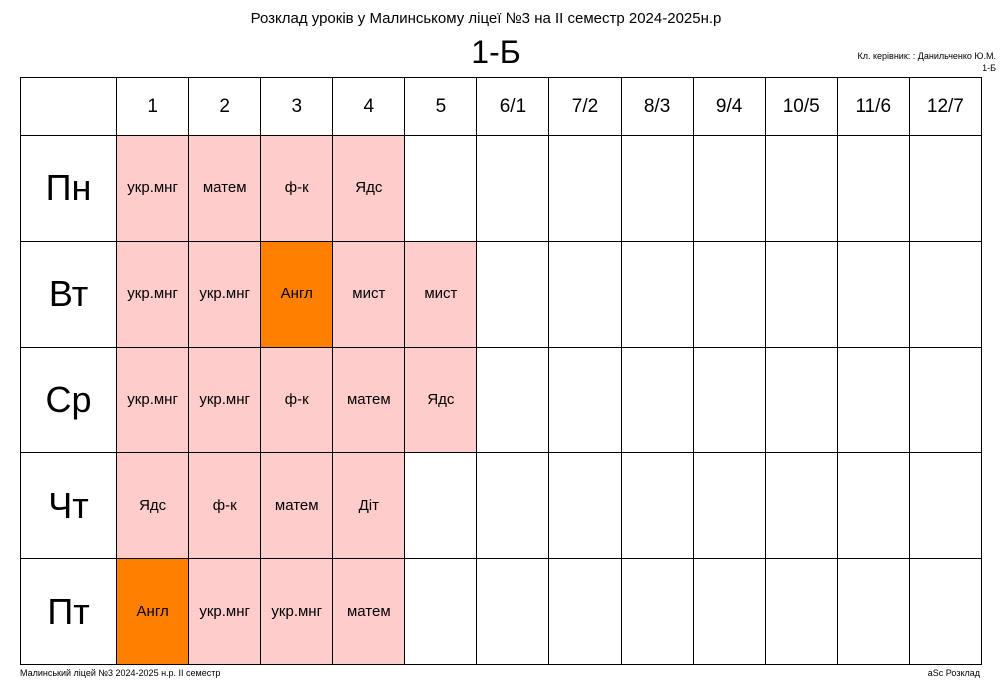 This screenshot has width=1000, height=683. I want to click on period-header: 4, so click(369, 106).